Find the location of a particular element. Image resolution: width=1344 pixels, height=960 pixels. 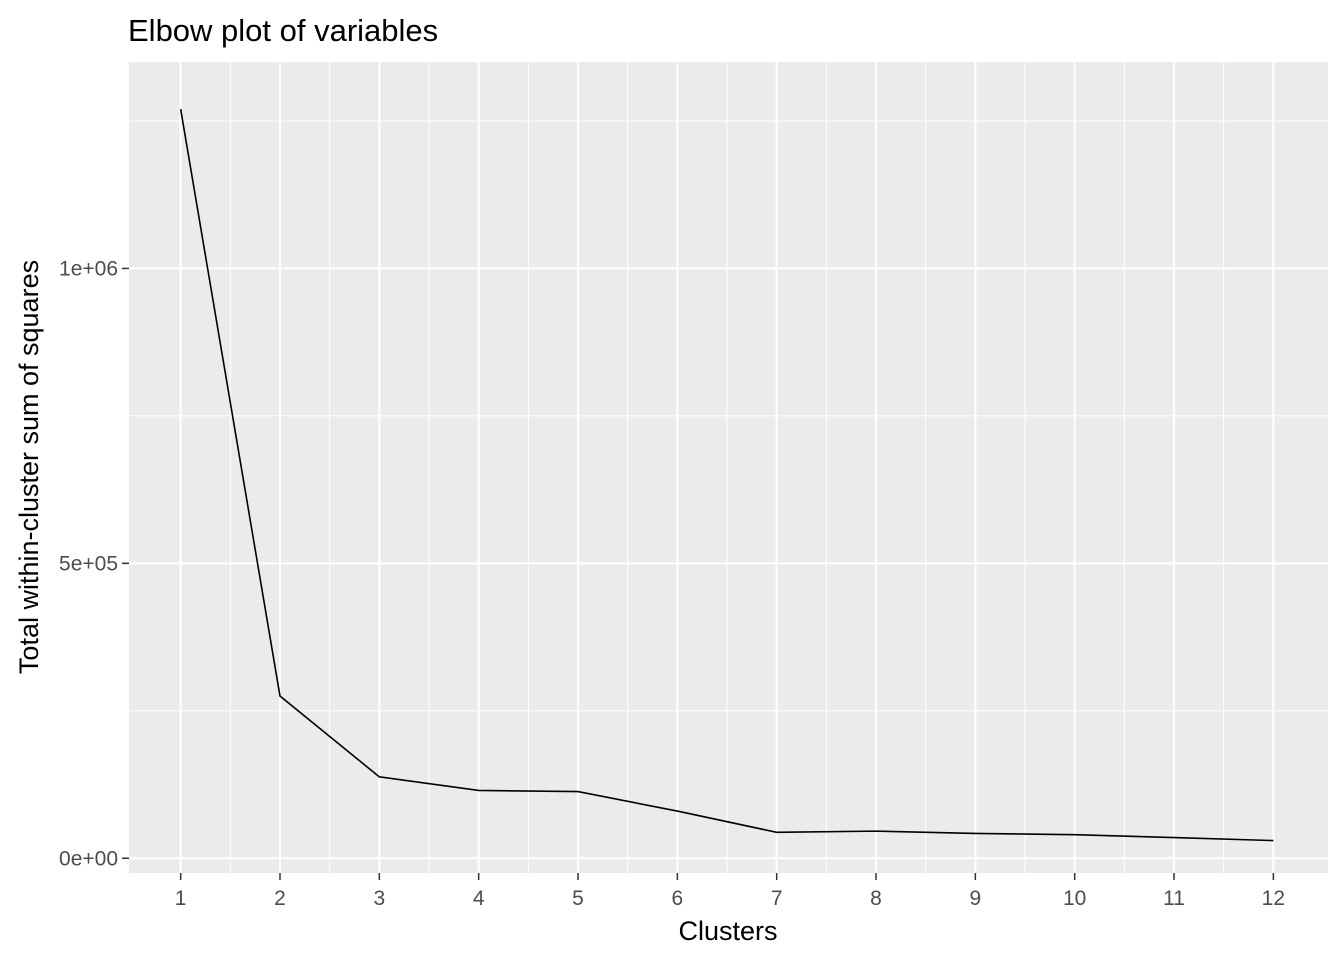

y-axis-title: Total within-cluster sum of squares is located at coordinates (29, 467).